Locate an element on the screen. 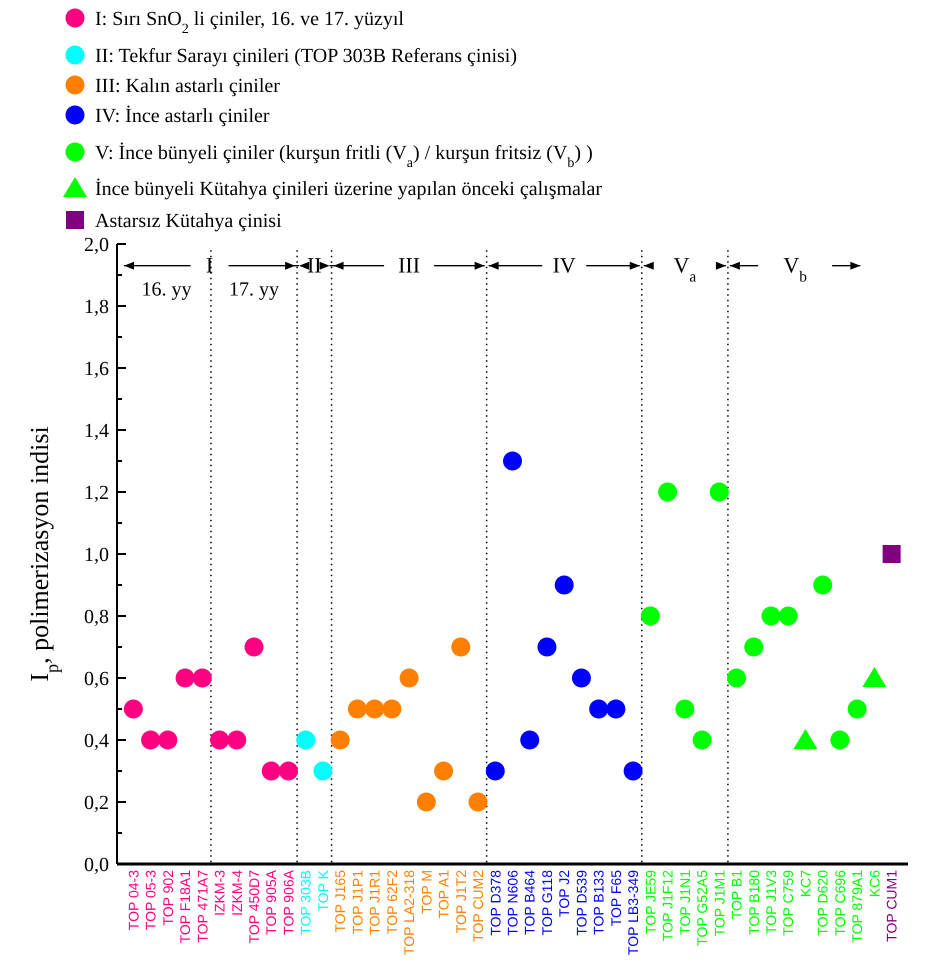 This screenshot has width=938, height=979. x-tick-label: TOP J1R1 is located at coordinates (374, 902).